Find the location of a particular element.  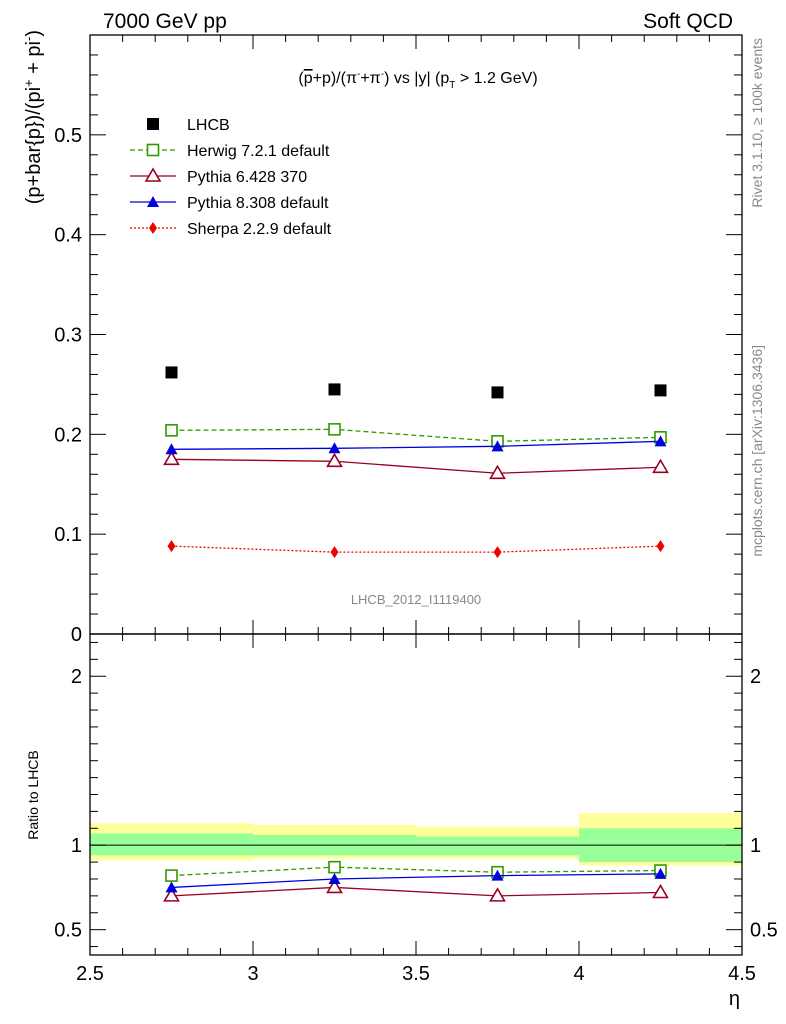

ratio-line-herwig-7-2-1-default is located at coordinates (416, 871).